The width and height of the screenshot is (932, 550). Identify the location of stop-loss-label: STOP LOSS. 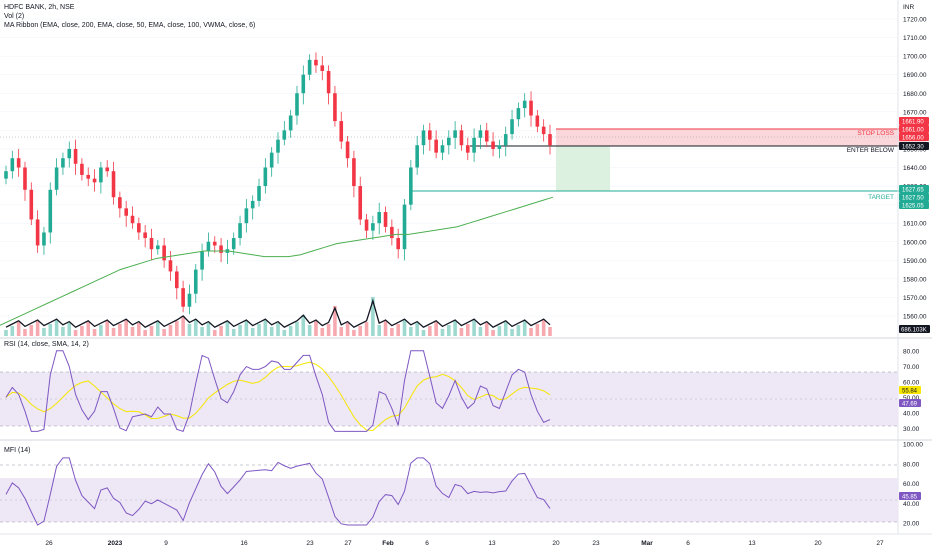
(875, 133).